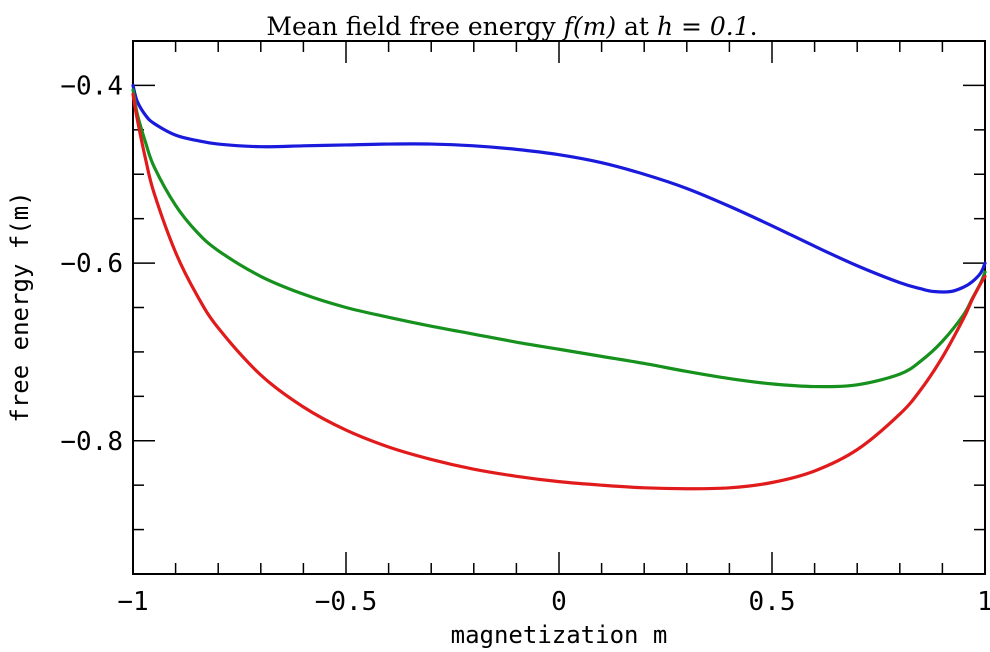  What do you see at coordinates (983, 602) in the screenshot?
I see `x-tick-label: 1` at bounding box center [983, 602].